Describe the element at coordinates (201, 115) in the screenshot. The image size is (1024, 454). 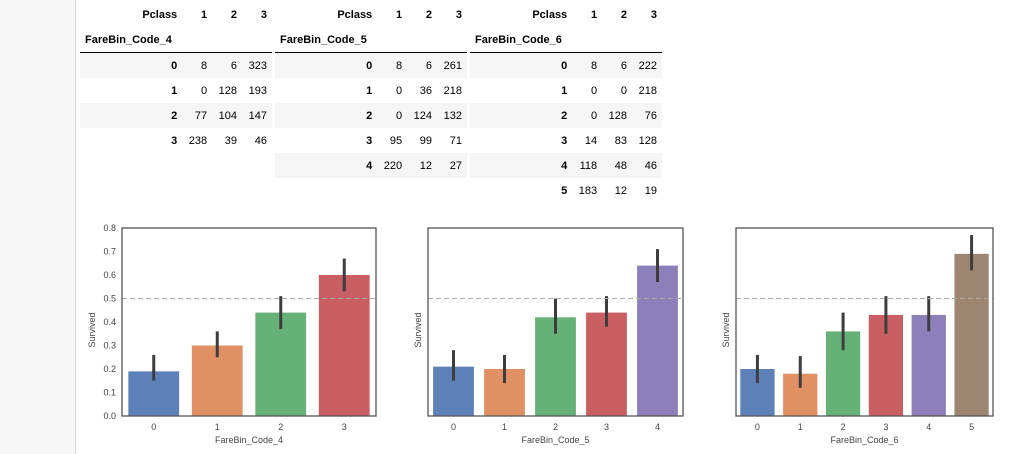
I see `cell-value: 77` at that location.